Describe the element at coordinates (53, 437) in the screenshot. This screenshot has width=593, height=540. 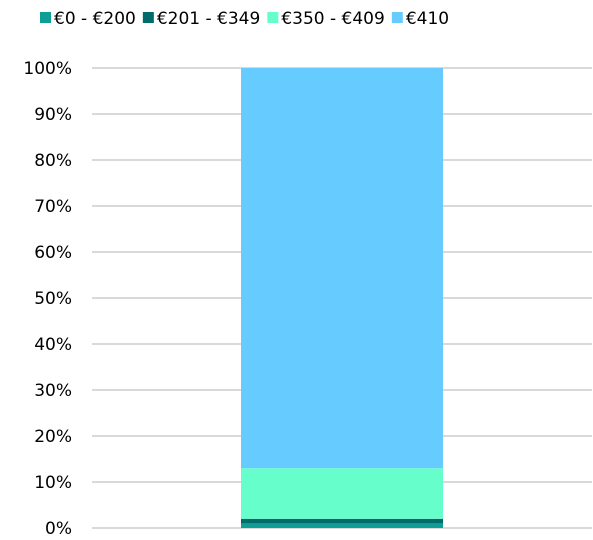
I see `y-tick-label: 20%` at that location.